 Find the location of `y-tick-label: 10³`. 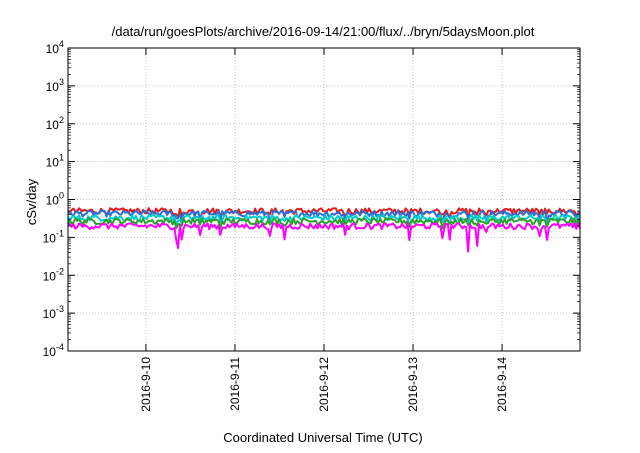

y-tick-label: 10³ is located at coordinates (55, 85).